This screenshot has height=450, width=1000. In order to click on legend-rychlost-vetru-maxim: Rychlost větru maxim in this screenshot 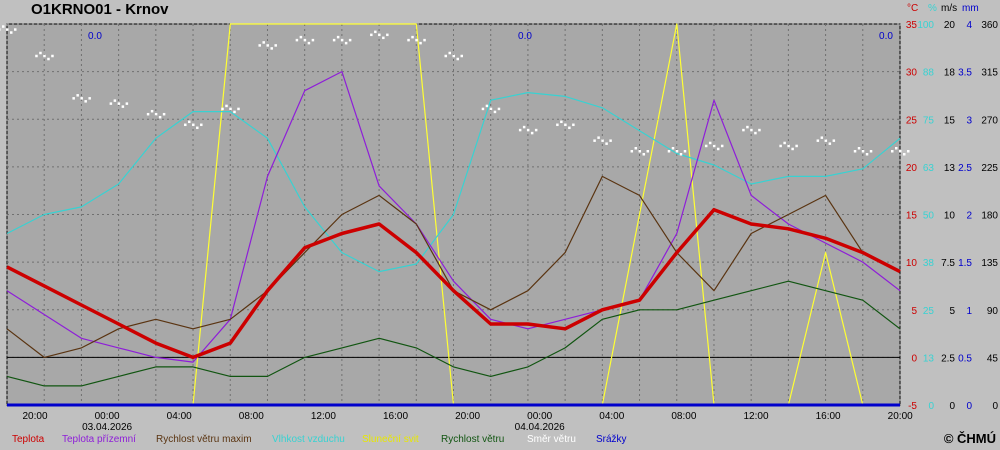, I will do `click(204, 439)`.